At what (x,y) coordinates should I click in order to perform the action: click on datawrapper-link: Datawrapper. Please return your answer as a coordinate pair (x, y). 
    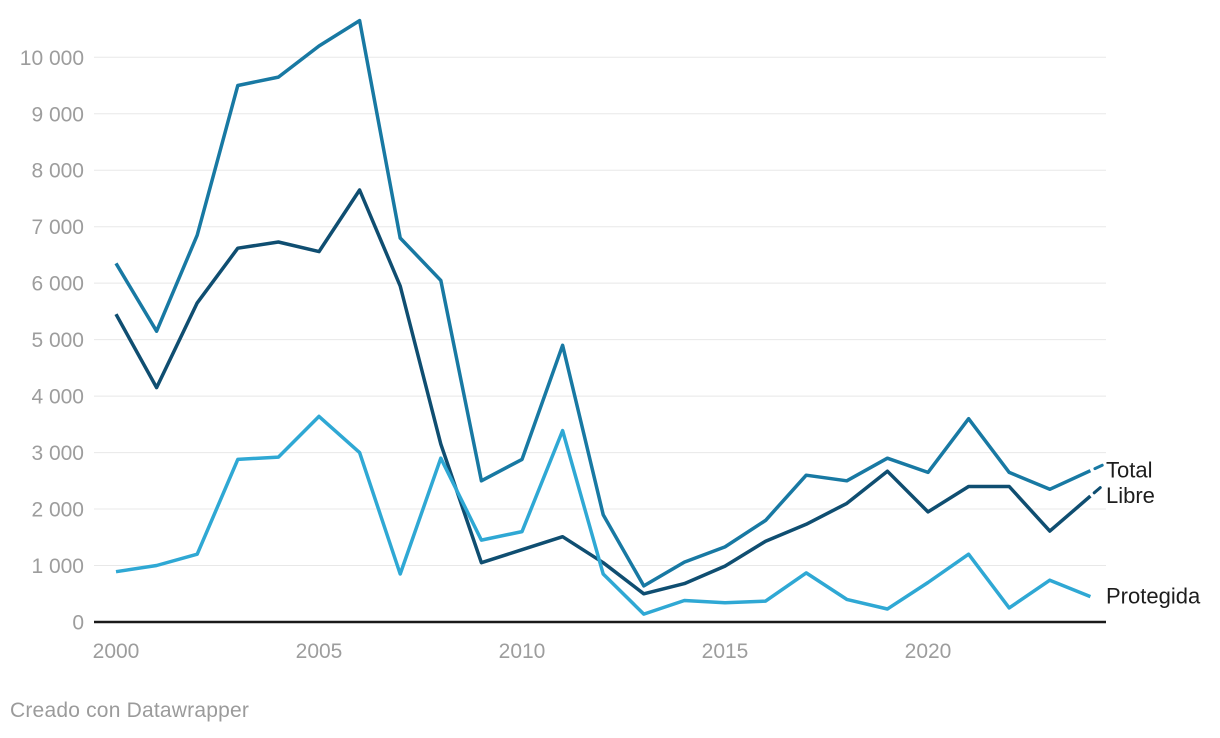
    Looking at the image, I should click on (188, 710).